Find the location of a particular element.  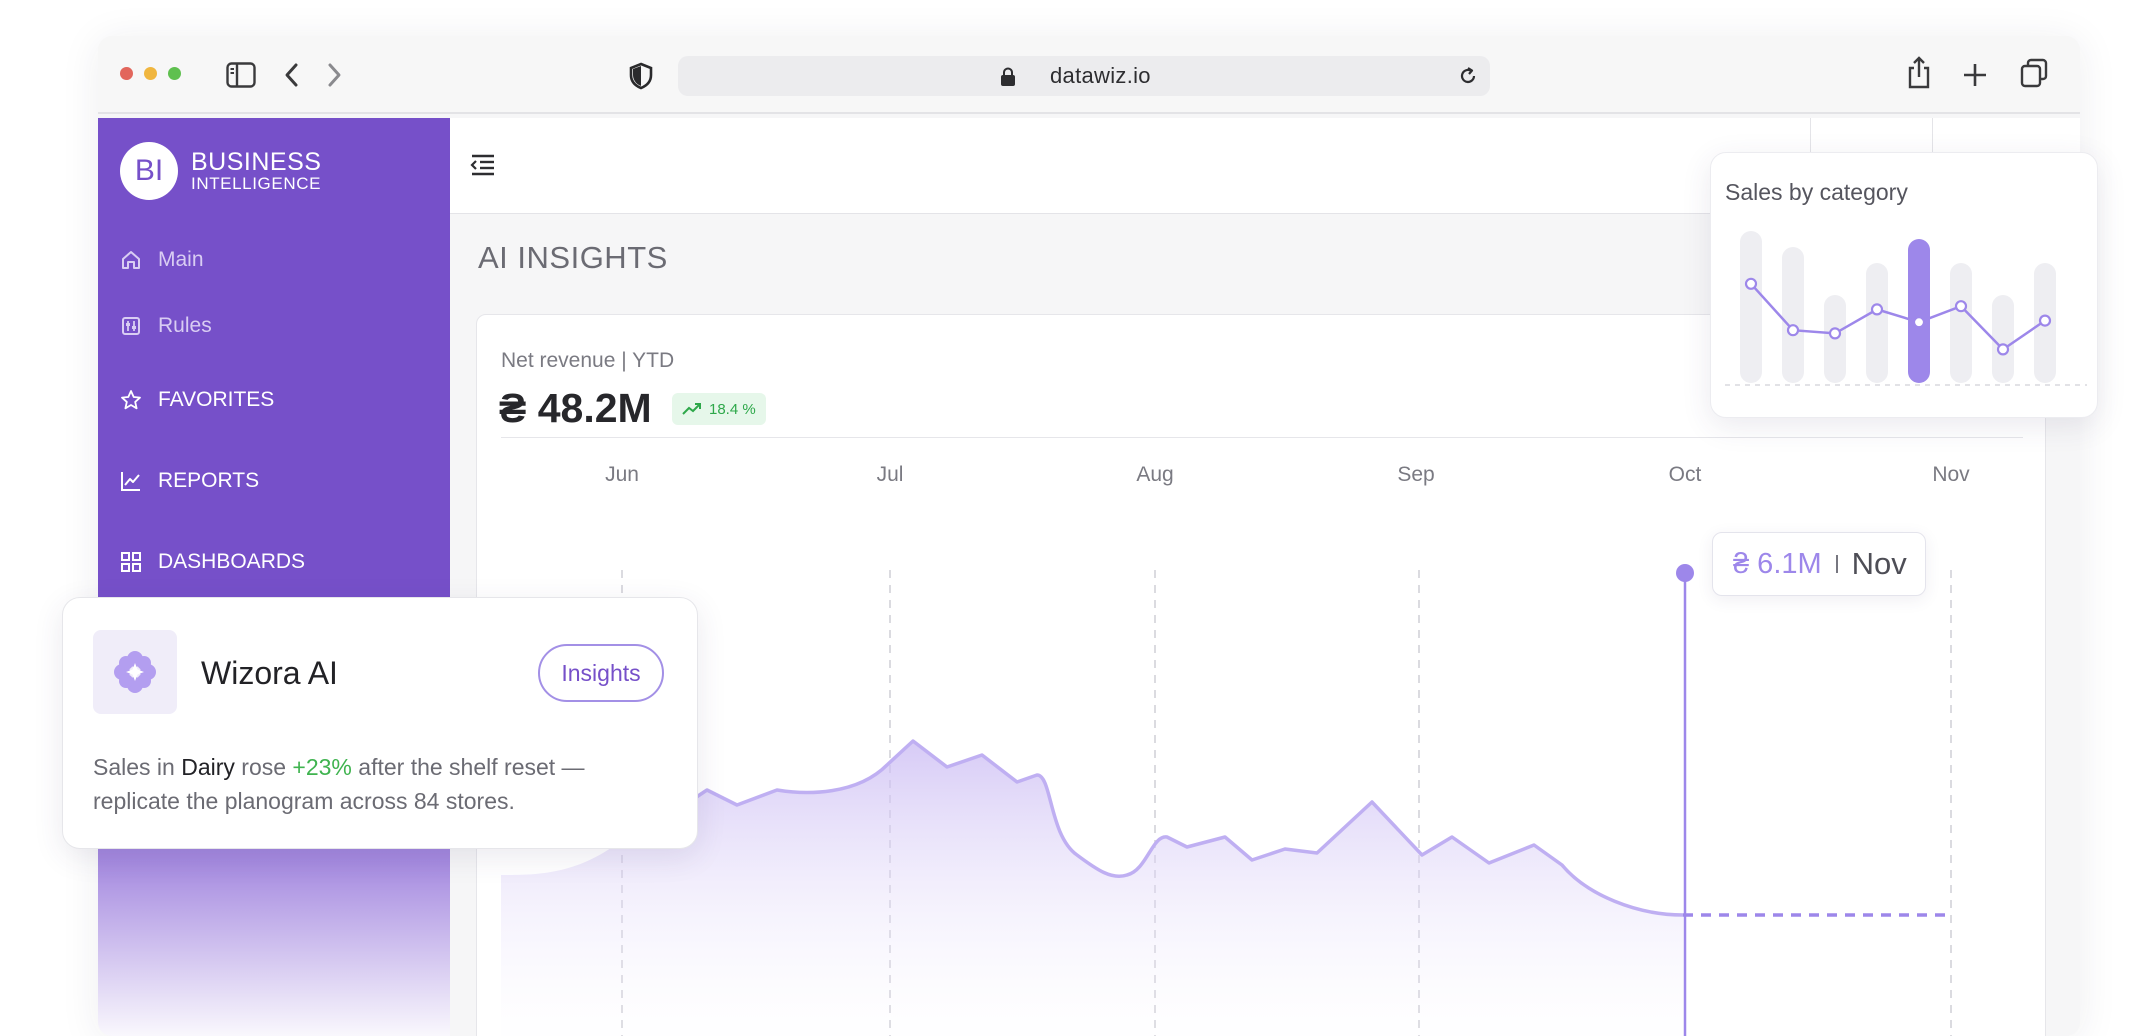

brand-name-line2: INTELLIGENCE is located at coordinates (256, 183).